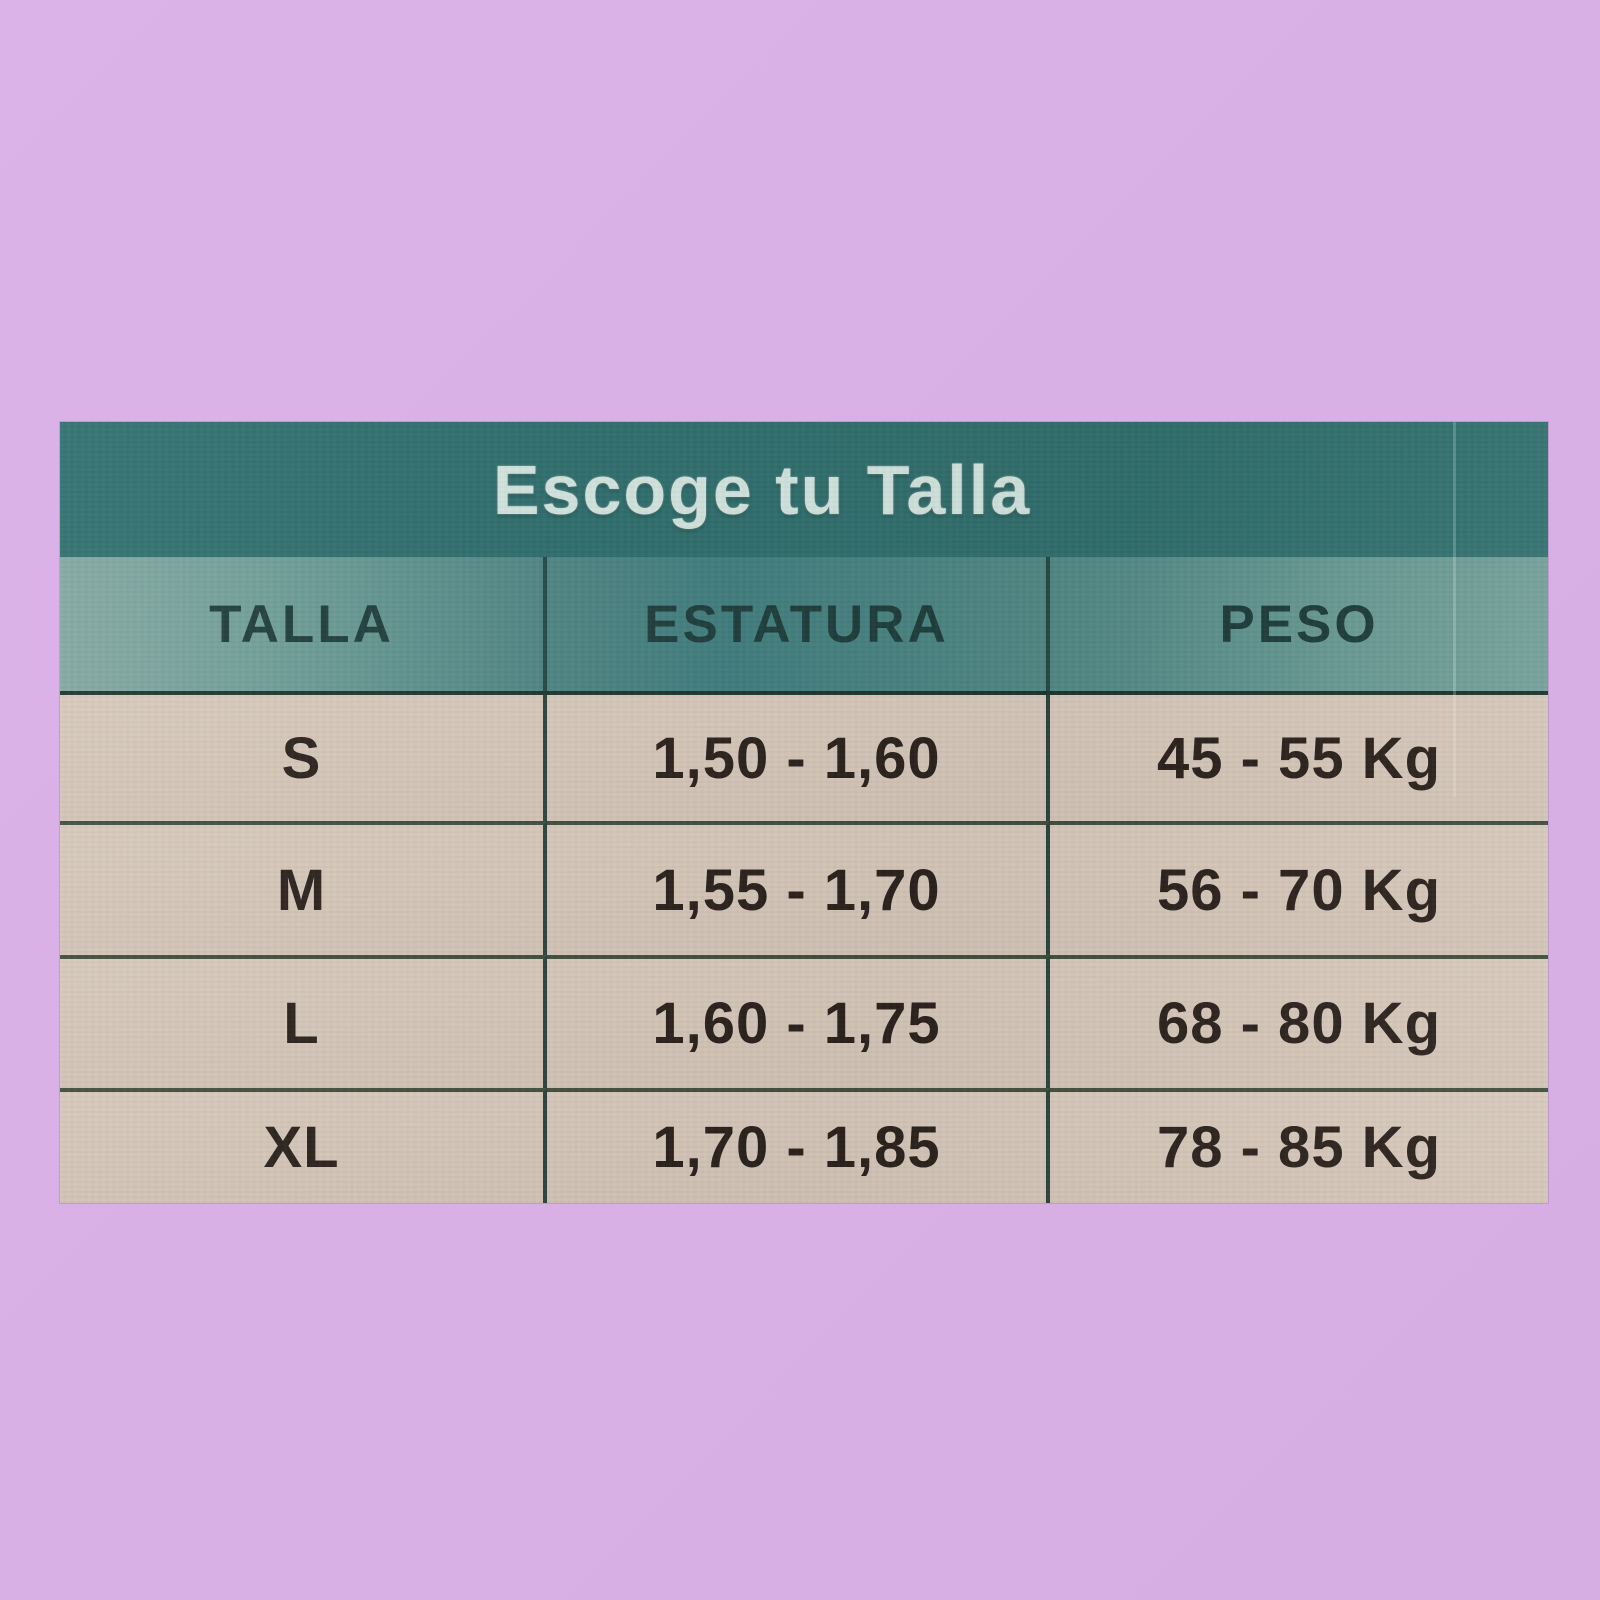 The width and height of the screenshot is (1600, 1600). Describe the element at coordinates (798, 1021) in the screenshot. I see `cell-size-l-estatura: 1,60 - 1,75` at that location.